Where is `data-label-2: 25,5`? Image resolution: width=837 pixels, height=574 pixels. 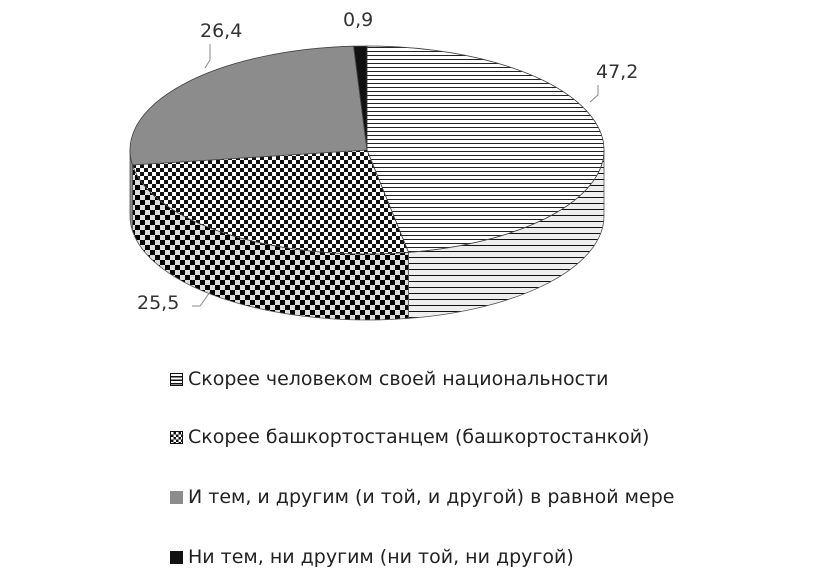 data-label-2: 25,5 is located at coordinates (158, 303).